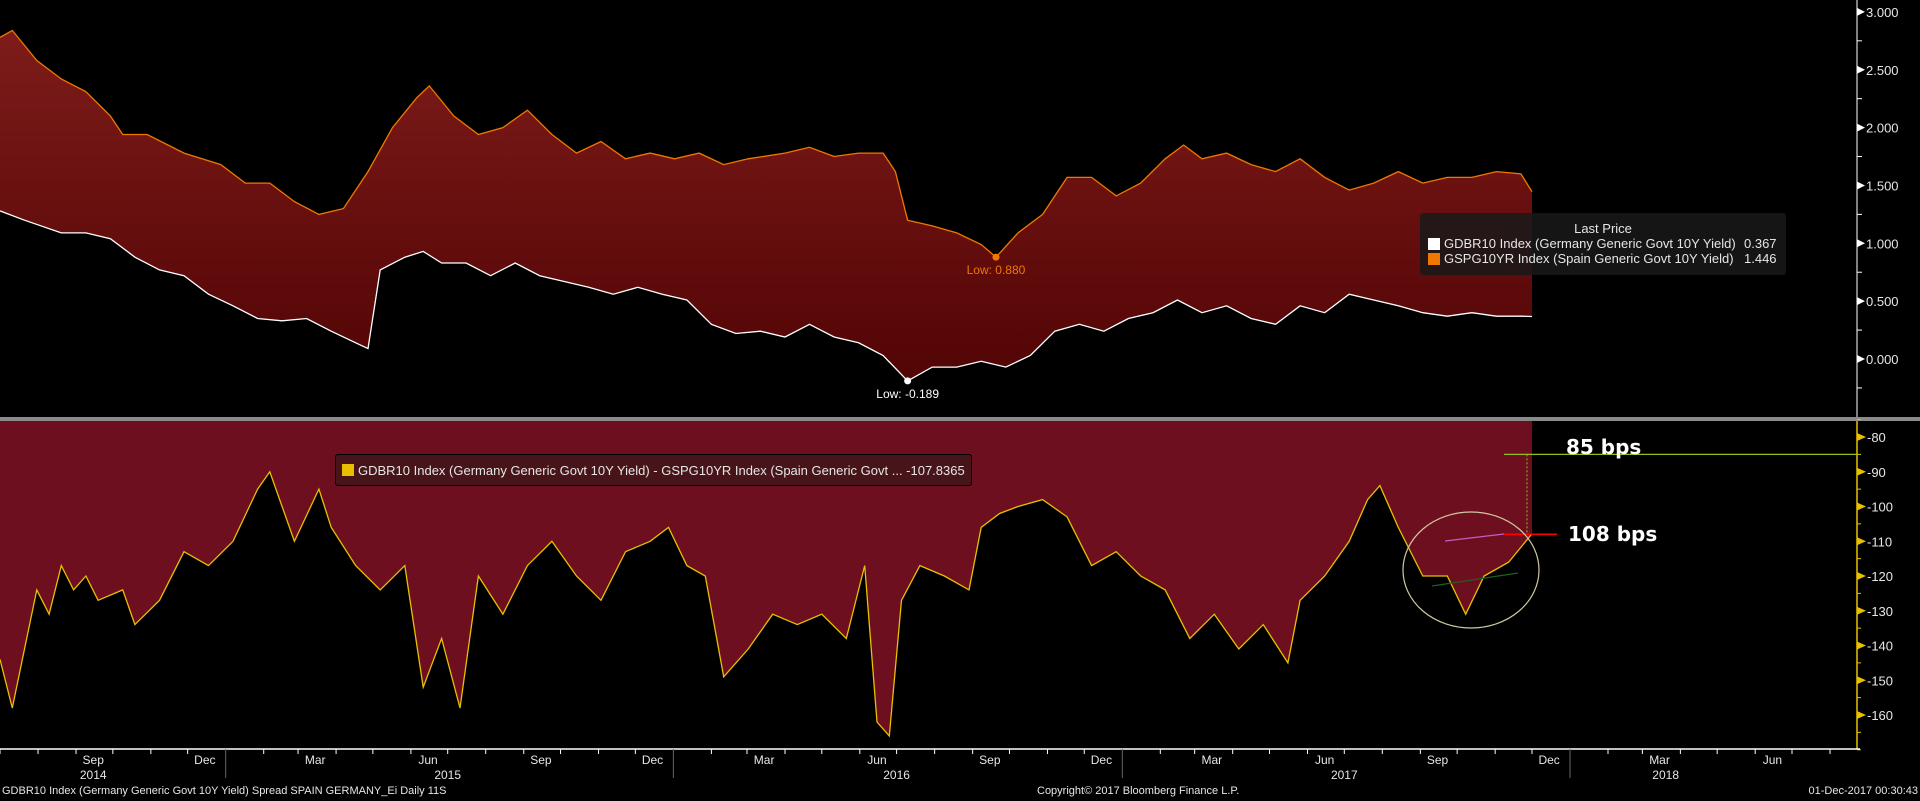 This screenshot has width=1920, height=801. I want to click on spain-low-marker, so click(996, 257).